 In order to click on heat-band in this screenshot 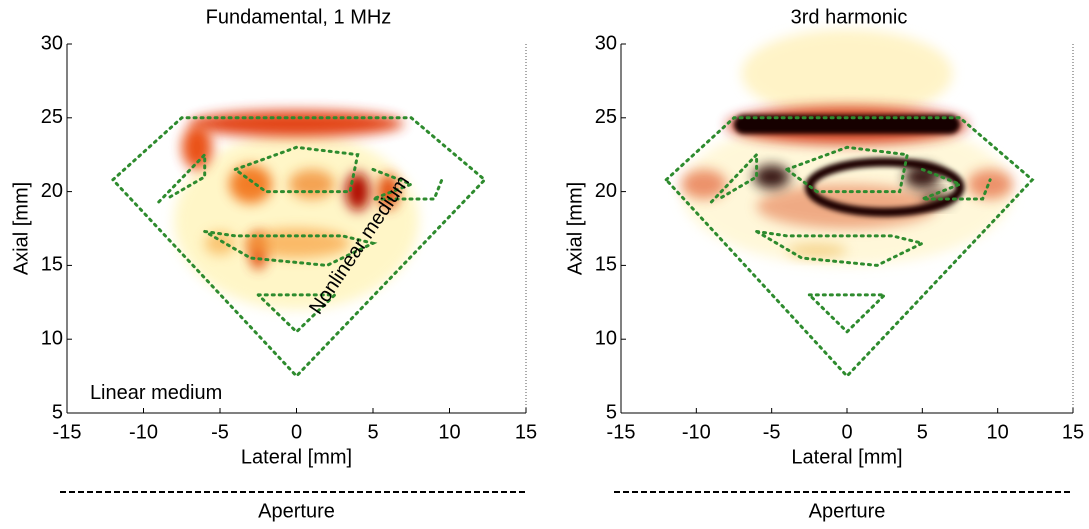, I will do `click(847, 124)`.